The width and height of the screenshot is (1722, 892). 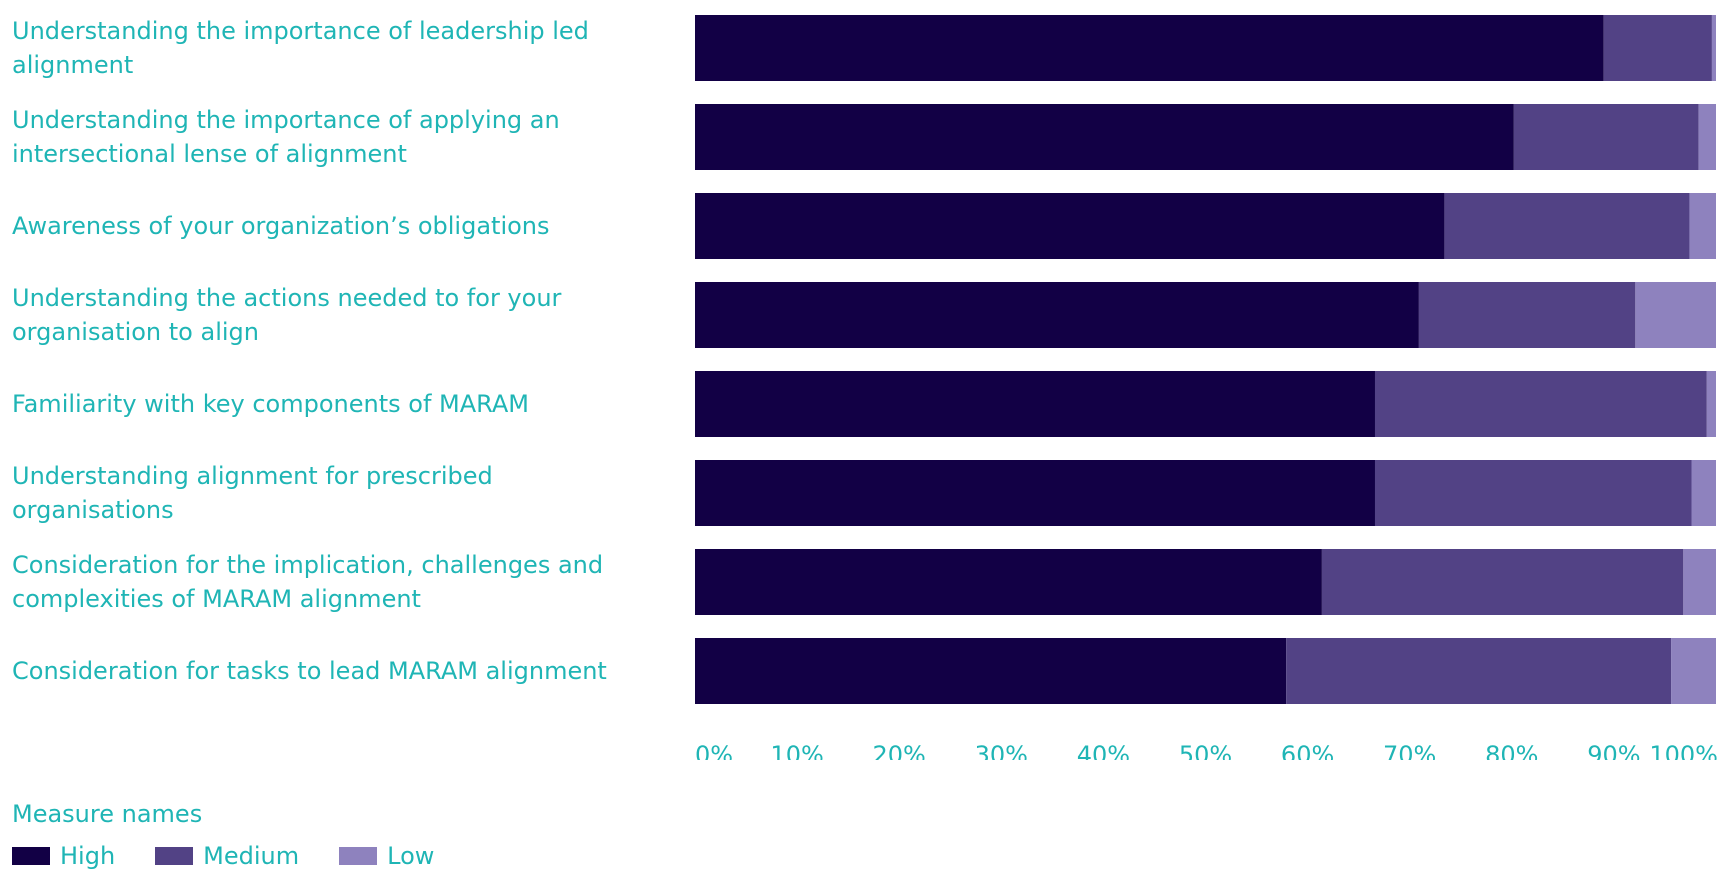 I want to click on category-label-line: alignment, so click(x=72, y=65).